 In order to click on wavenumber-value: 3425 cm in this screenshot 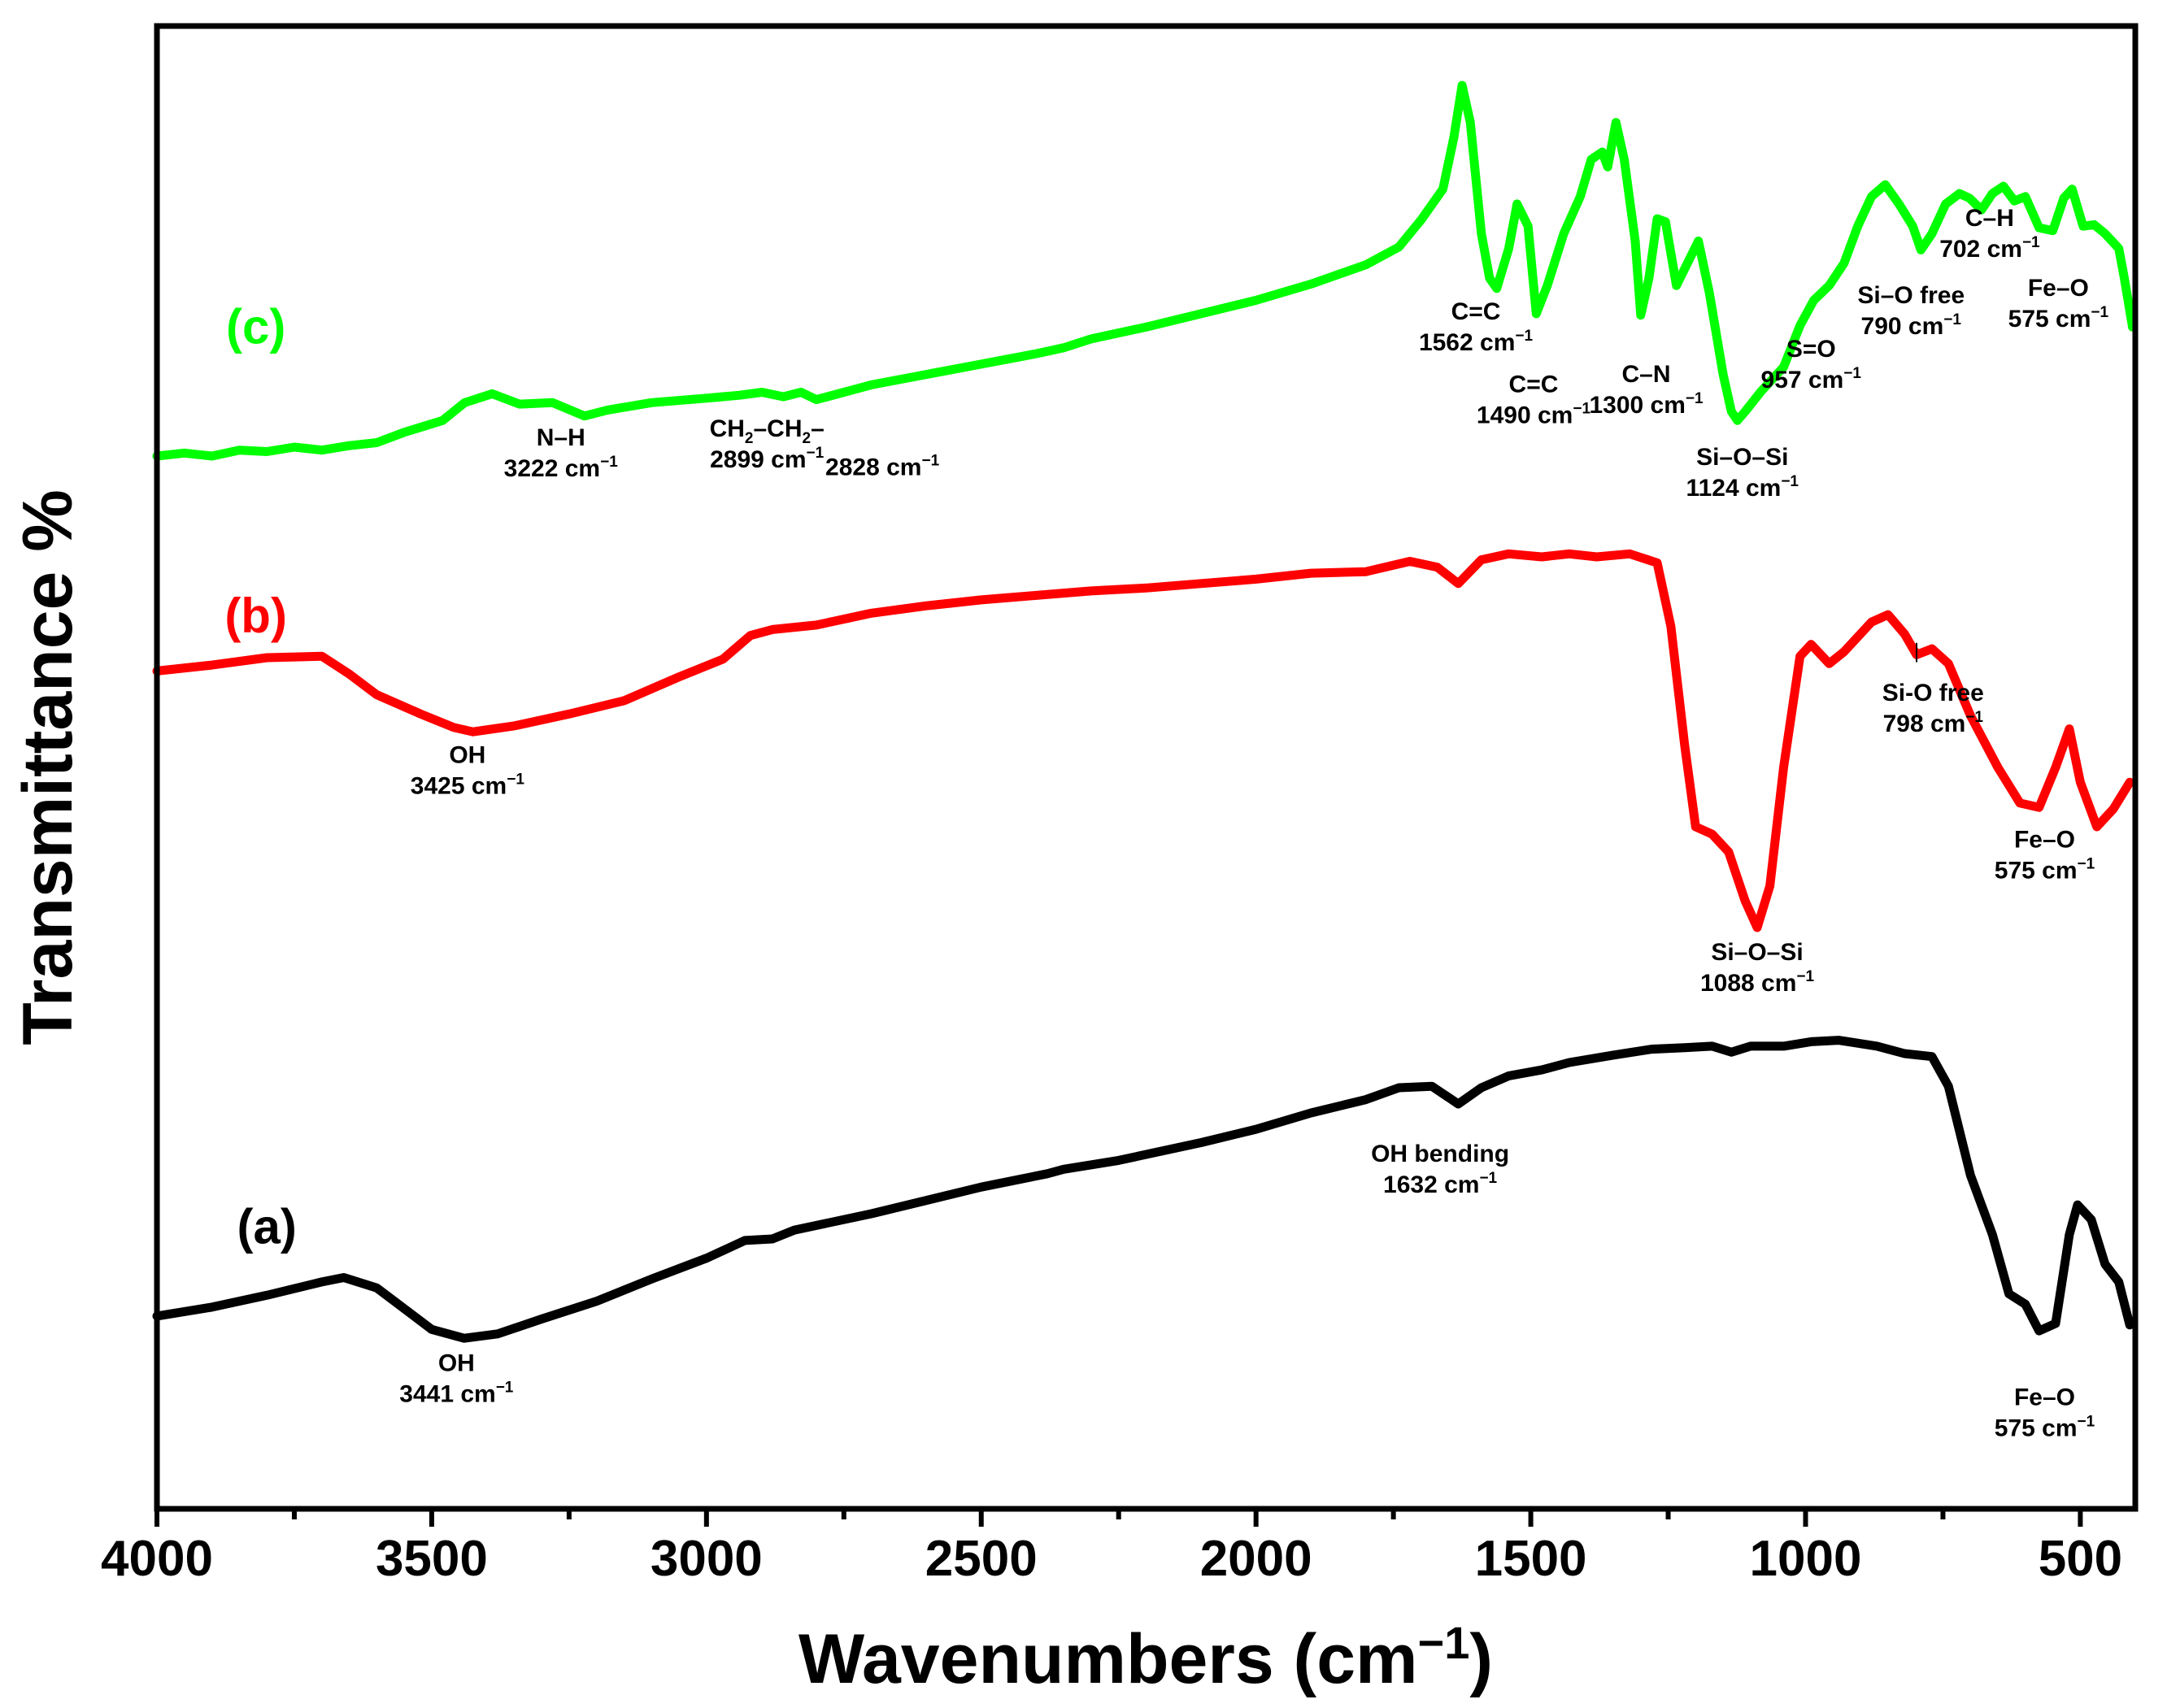, I will do `click(459, 787)`.